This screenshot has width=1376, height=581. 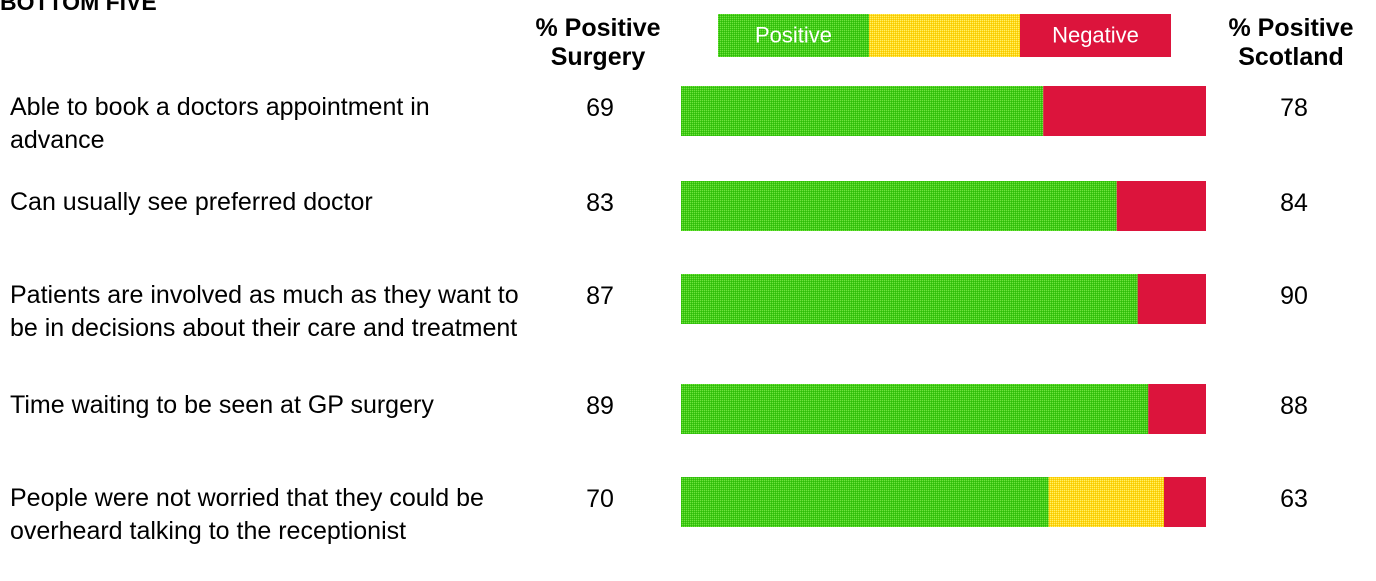 I want to click on scotland-value: 78, so click(x=1294, y=108).